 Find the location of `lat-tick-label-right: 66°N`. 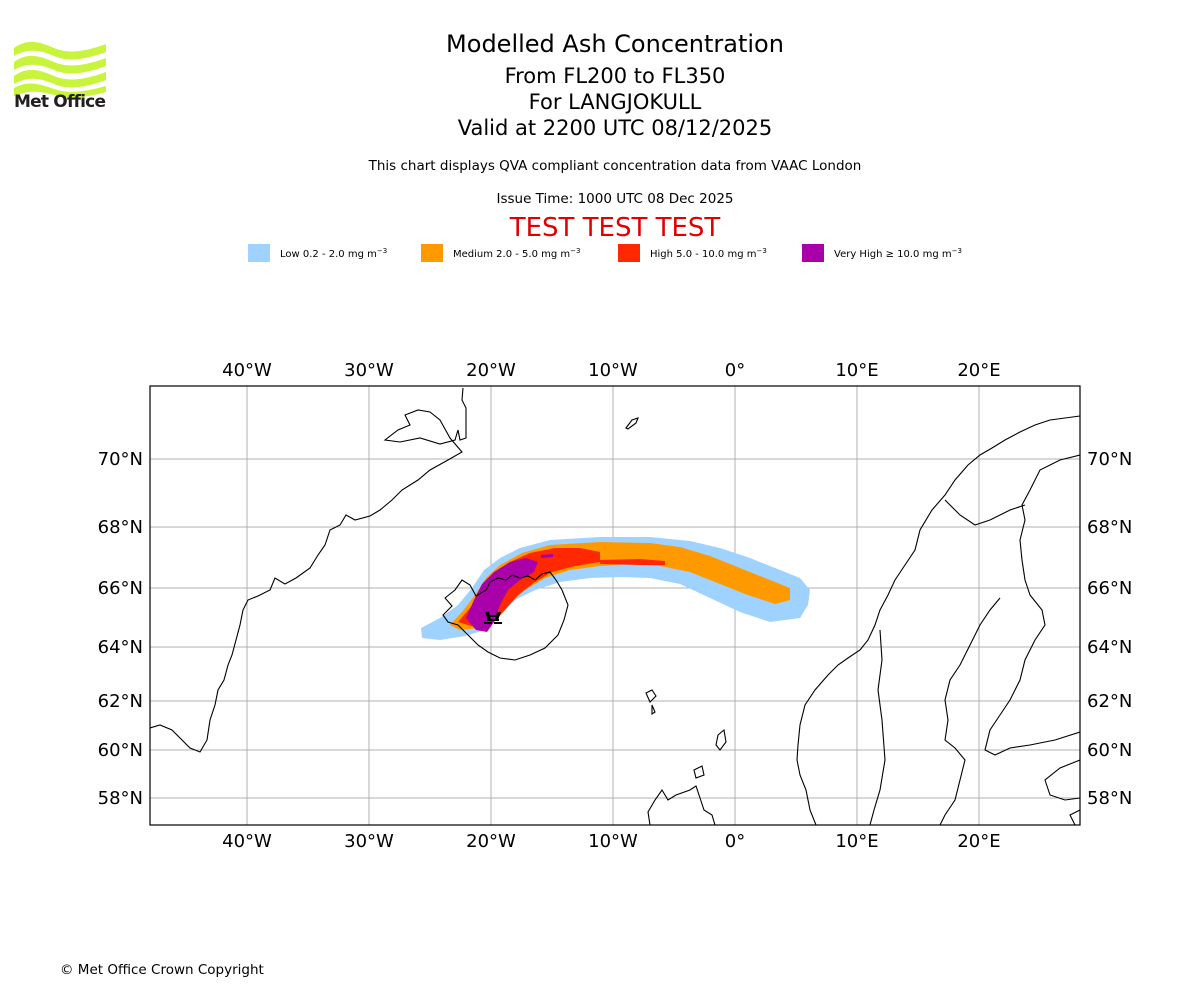

lat-tick-label-right: 66°N is located at coordinates (1109, 588).